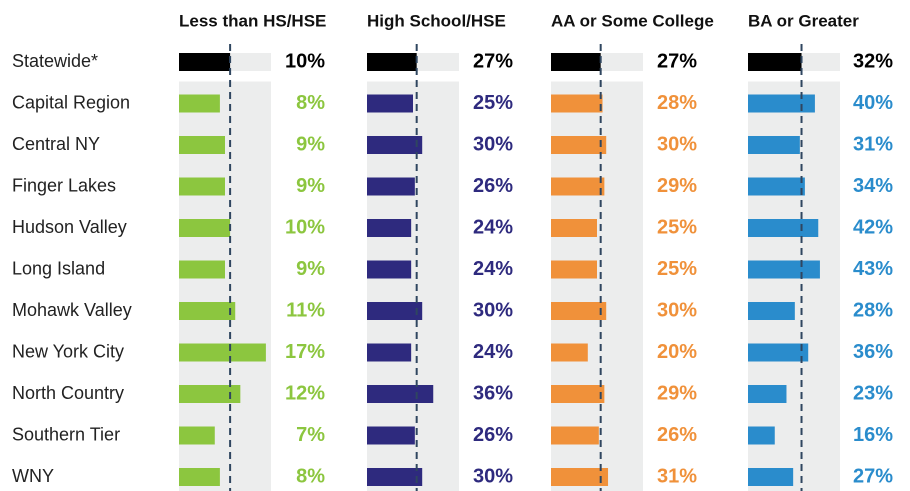  Describe the element at coordinates (310, 435) in the screenshot. I see `value-label: 7%` at that location.